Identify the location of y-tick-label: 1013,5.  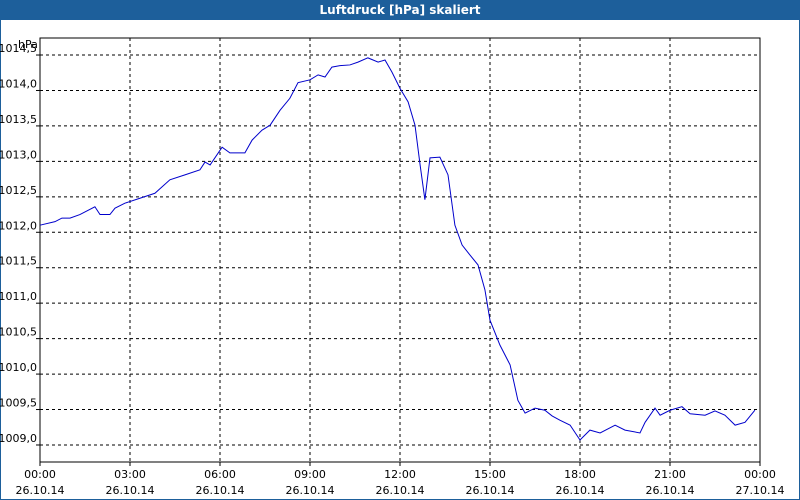
(18, 119).